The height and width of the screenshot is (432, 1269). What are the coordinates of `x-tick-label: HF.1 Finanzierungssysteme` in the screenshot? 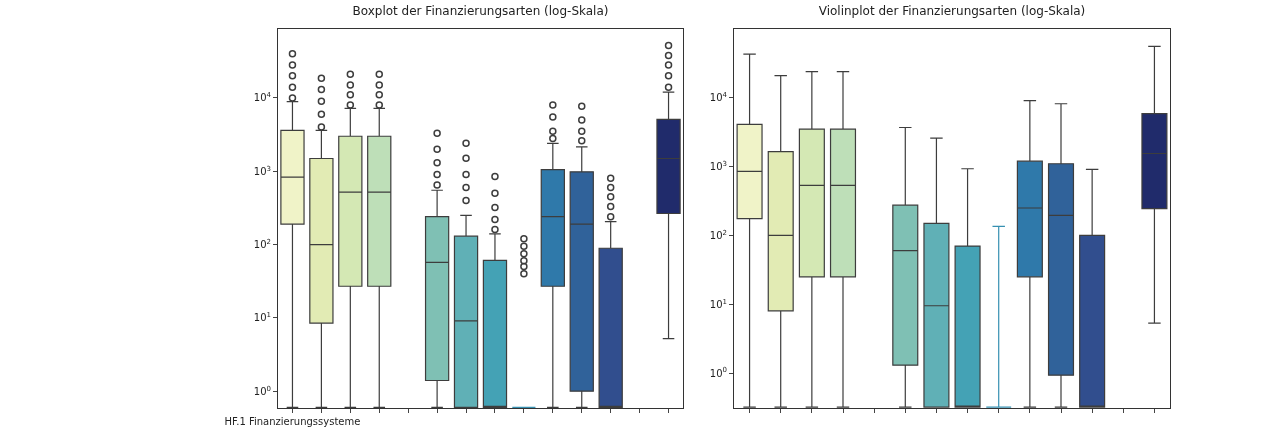 It's located at (292, 421).